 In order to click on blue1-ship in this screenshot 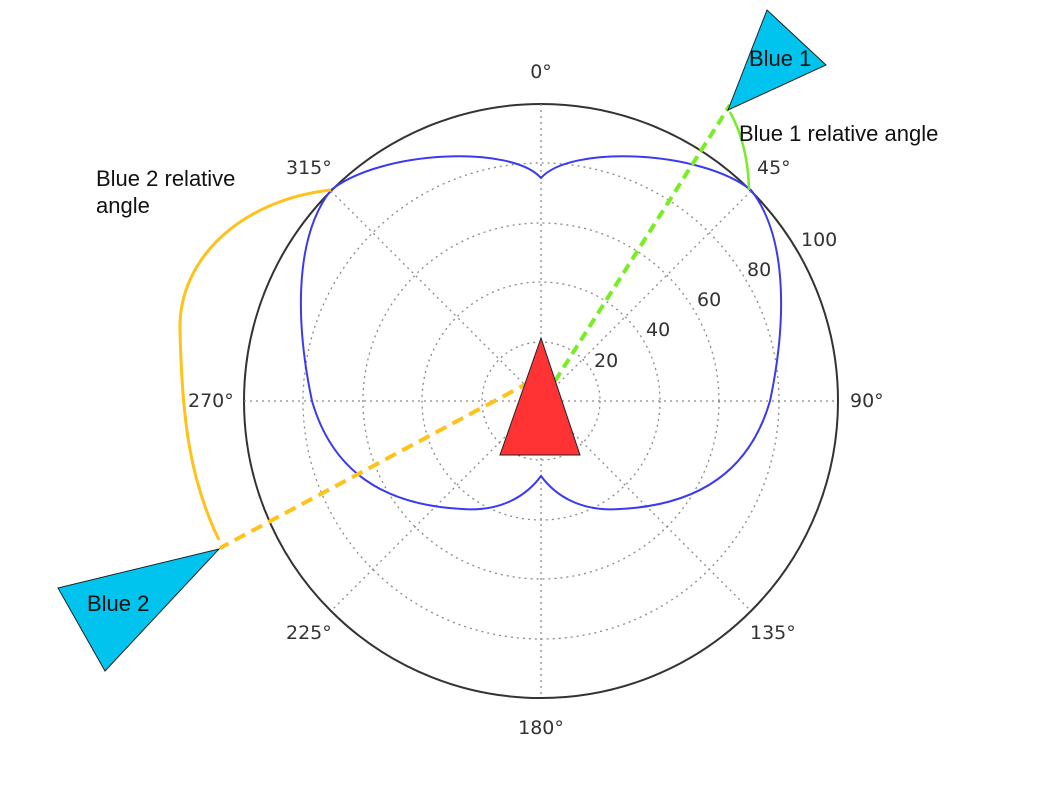, I will do `click(777, 60)`.